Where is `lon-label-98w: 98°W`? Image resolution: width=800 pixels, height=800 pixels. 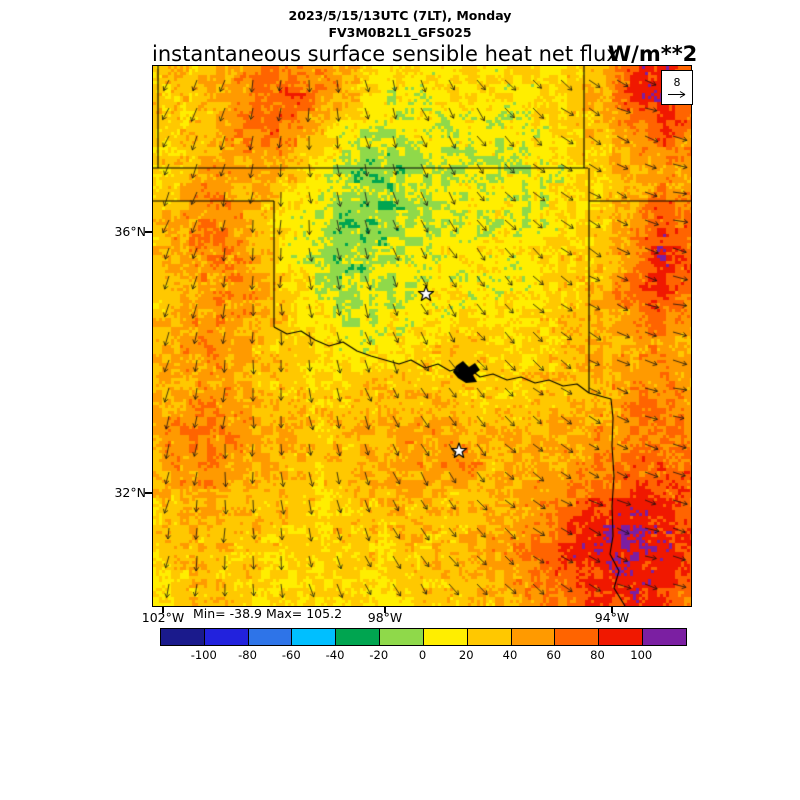
lon-label-98w: 98°W is located at coordinates (385, 617).